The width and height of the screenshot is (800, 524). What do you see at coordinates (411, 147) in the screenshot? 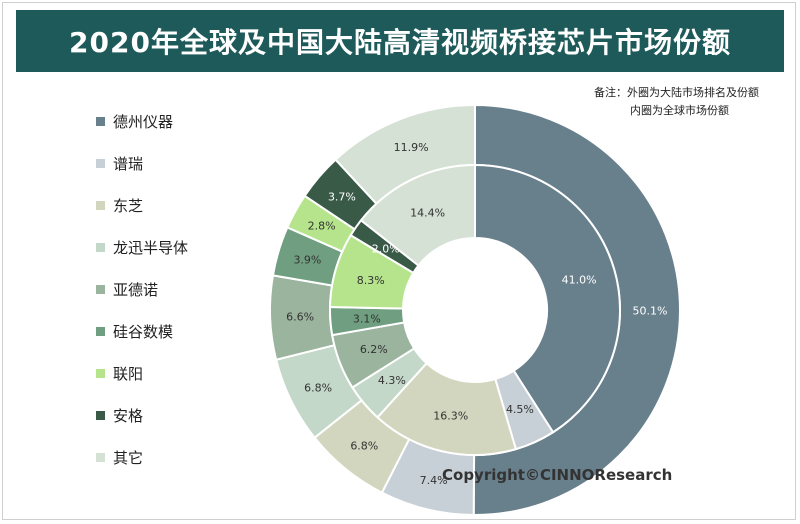
I see `outer-ring-label-8: 11.9%` at bounding box center [411, 147].